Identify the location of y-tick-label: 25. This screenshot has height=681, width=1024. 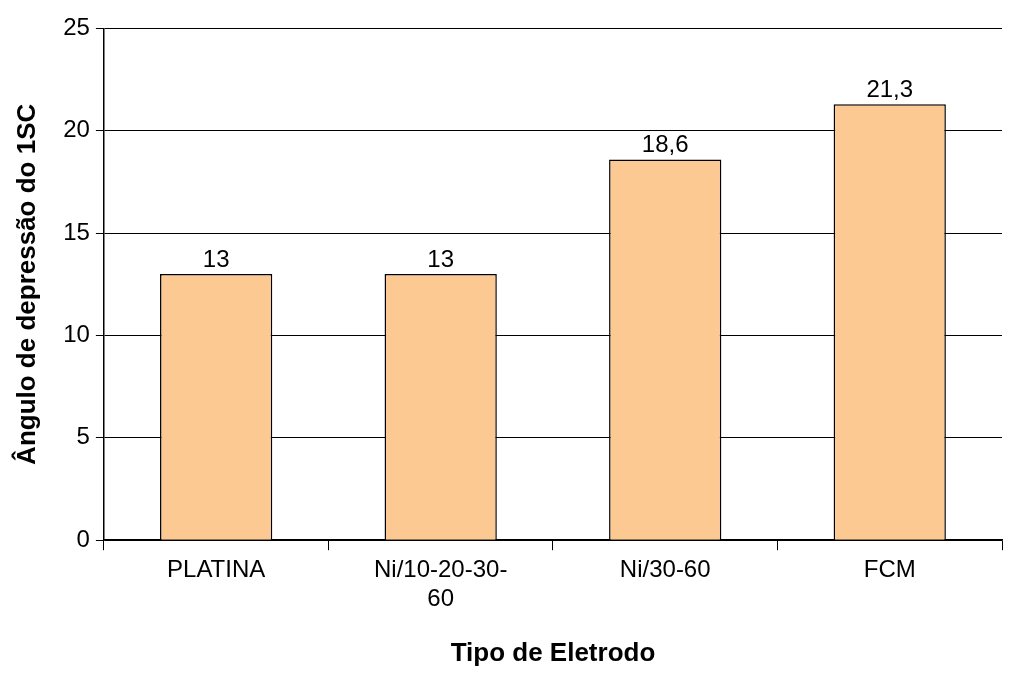
(76, 27).